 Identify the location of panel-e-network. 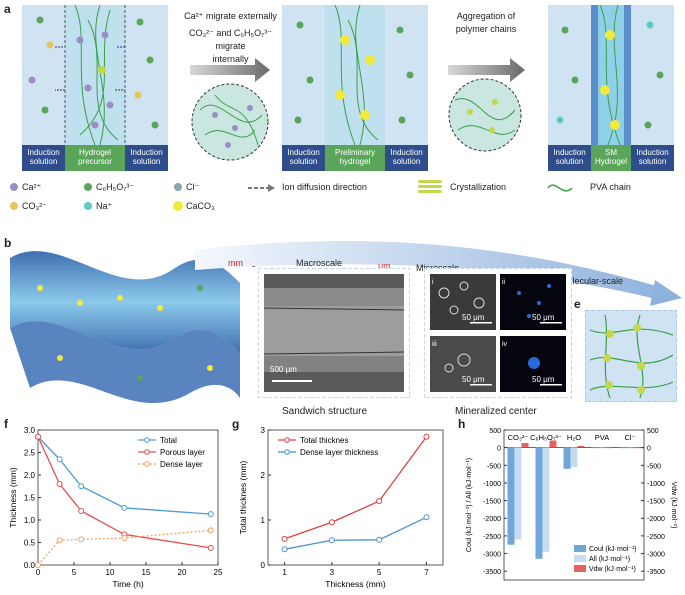
(631, 356).